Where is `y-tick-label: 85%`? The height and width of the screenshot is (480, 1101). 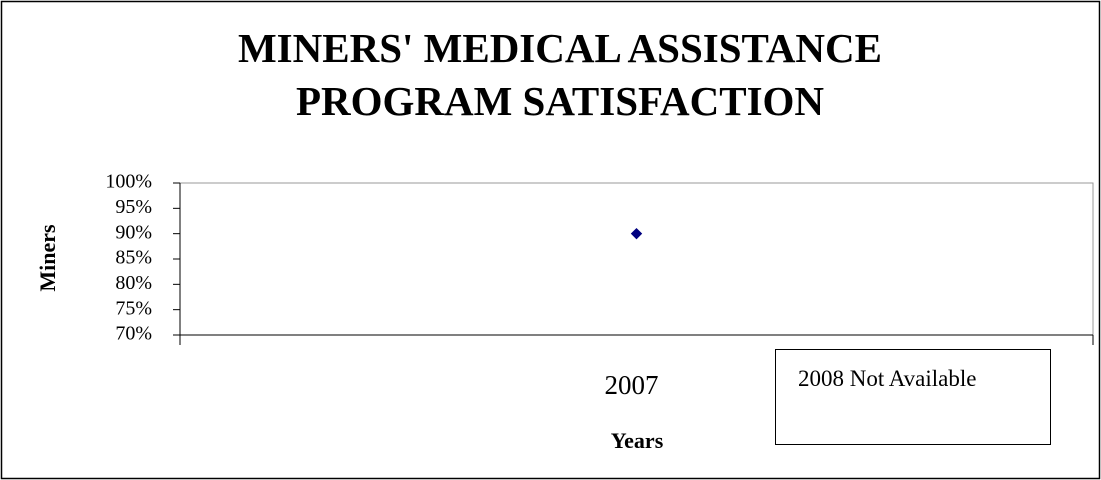 y-tick-label: 85% is located at coordinates (133, 258).